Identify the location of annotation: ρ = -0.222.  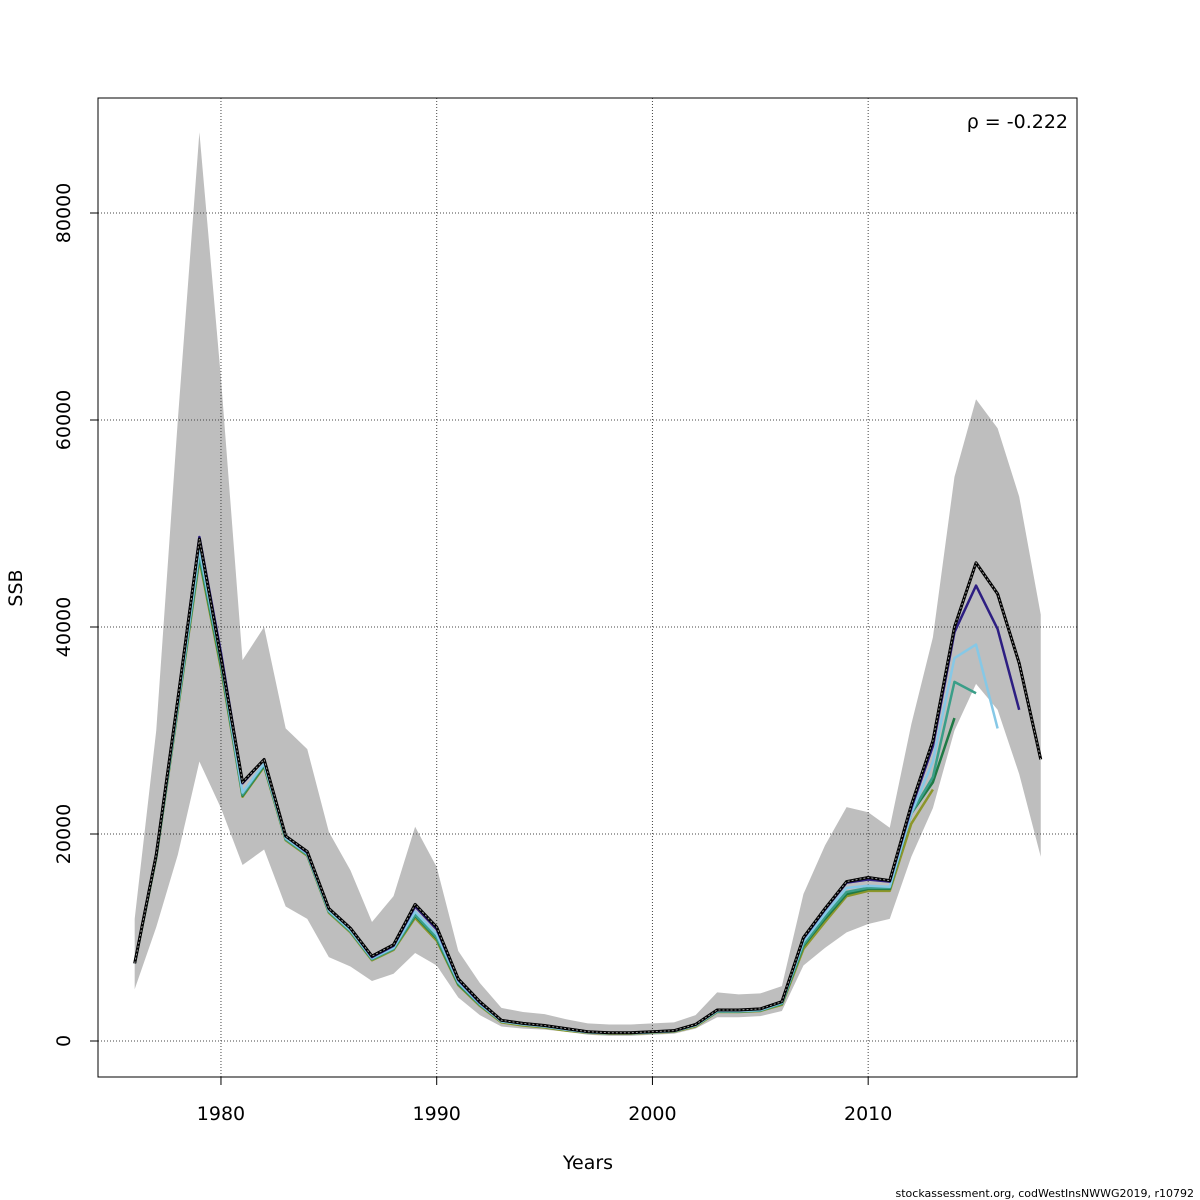
(1017, 122).